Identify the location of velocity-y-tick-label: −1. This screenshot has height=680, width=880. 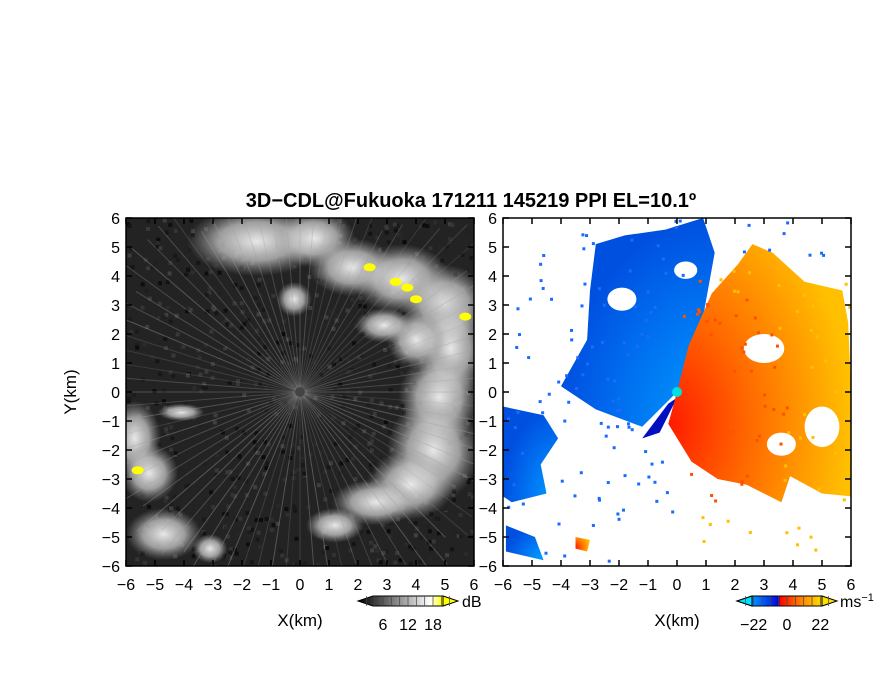
(488, 422).